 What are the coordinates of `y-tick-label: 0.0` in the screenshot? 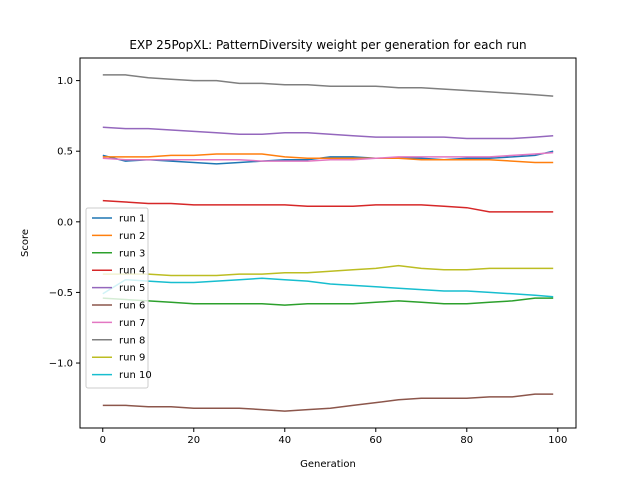 It's located at (65, 222).